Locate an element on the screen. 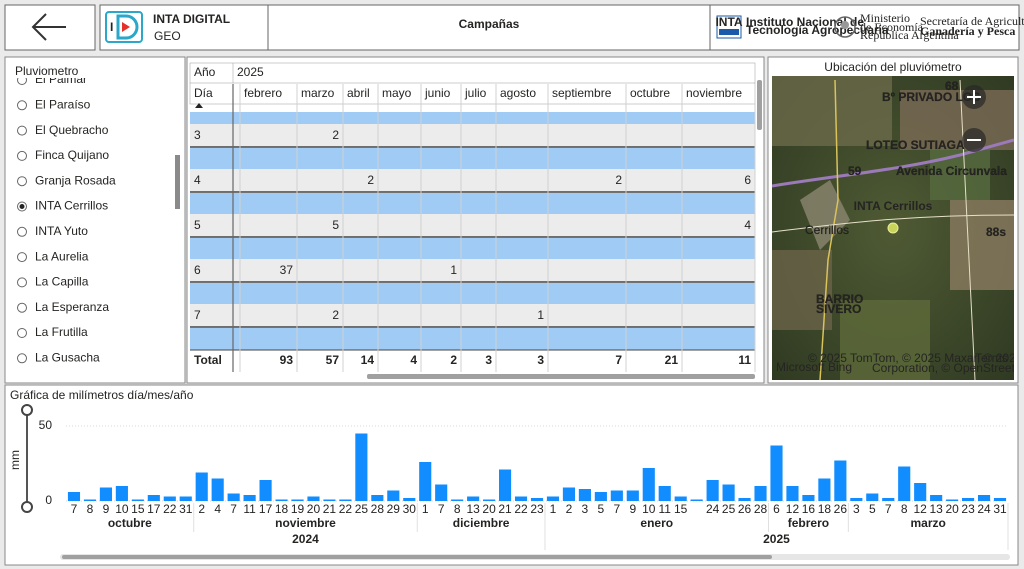  cell-value: 1 is located at coordinates (540, 315).